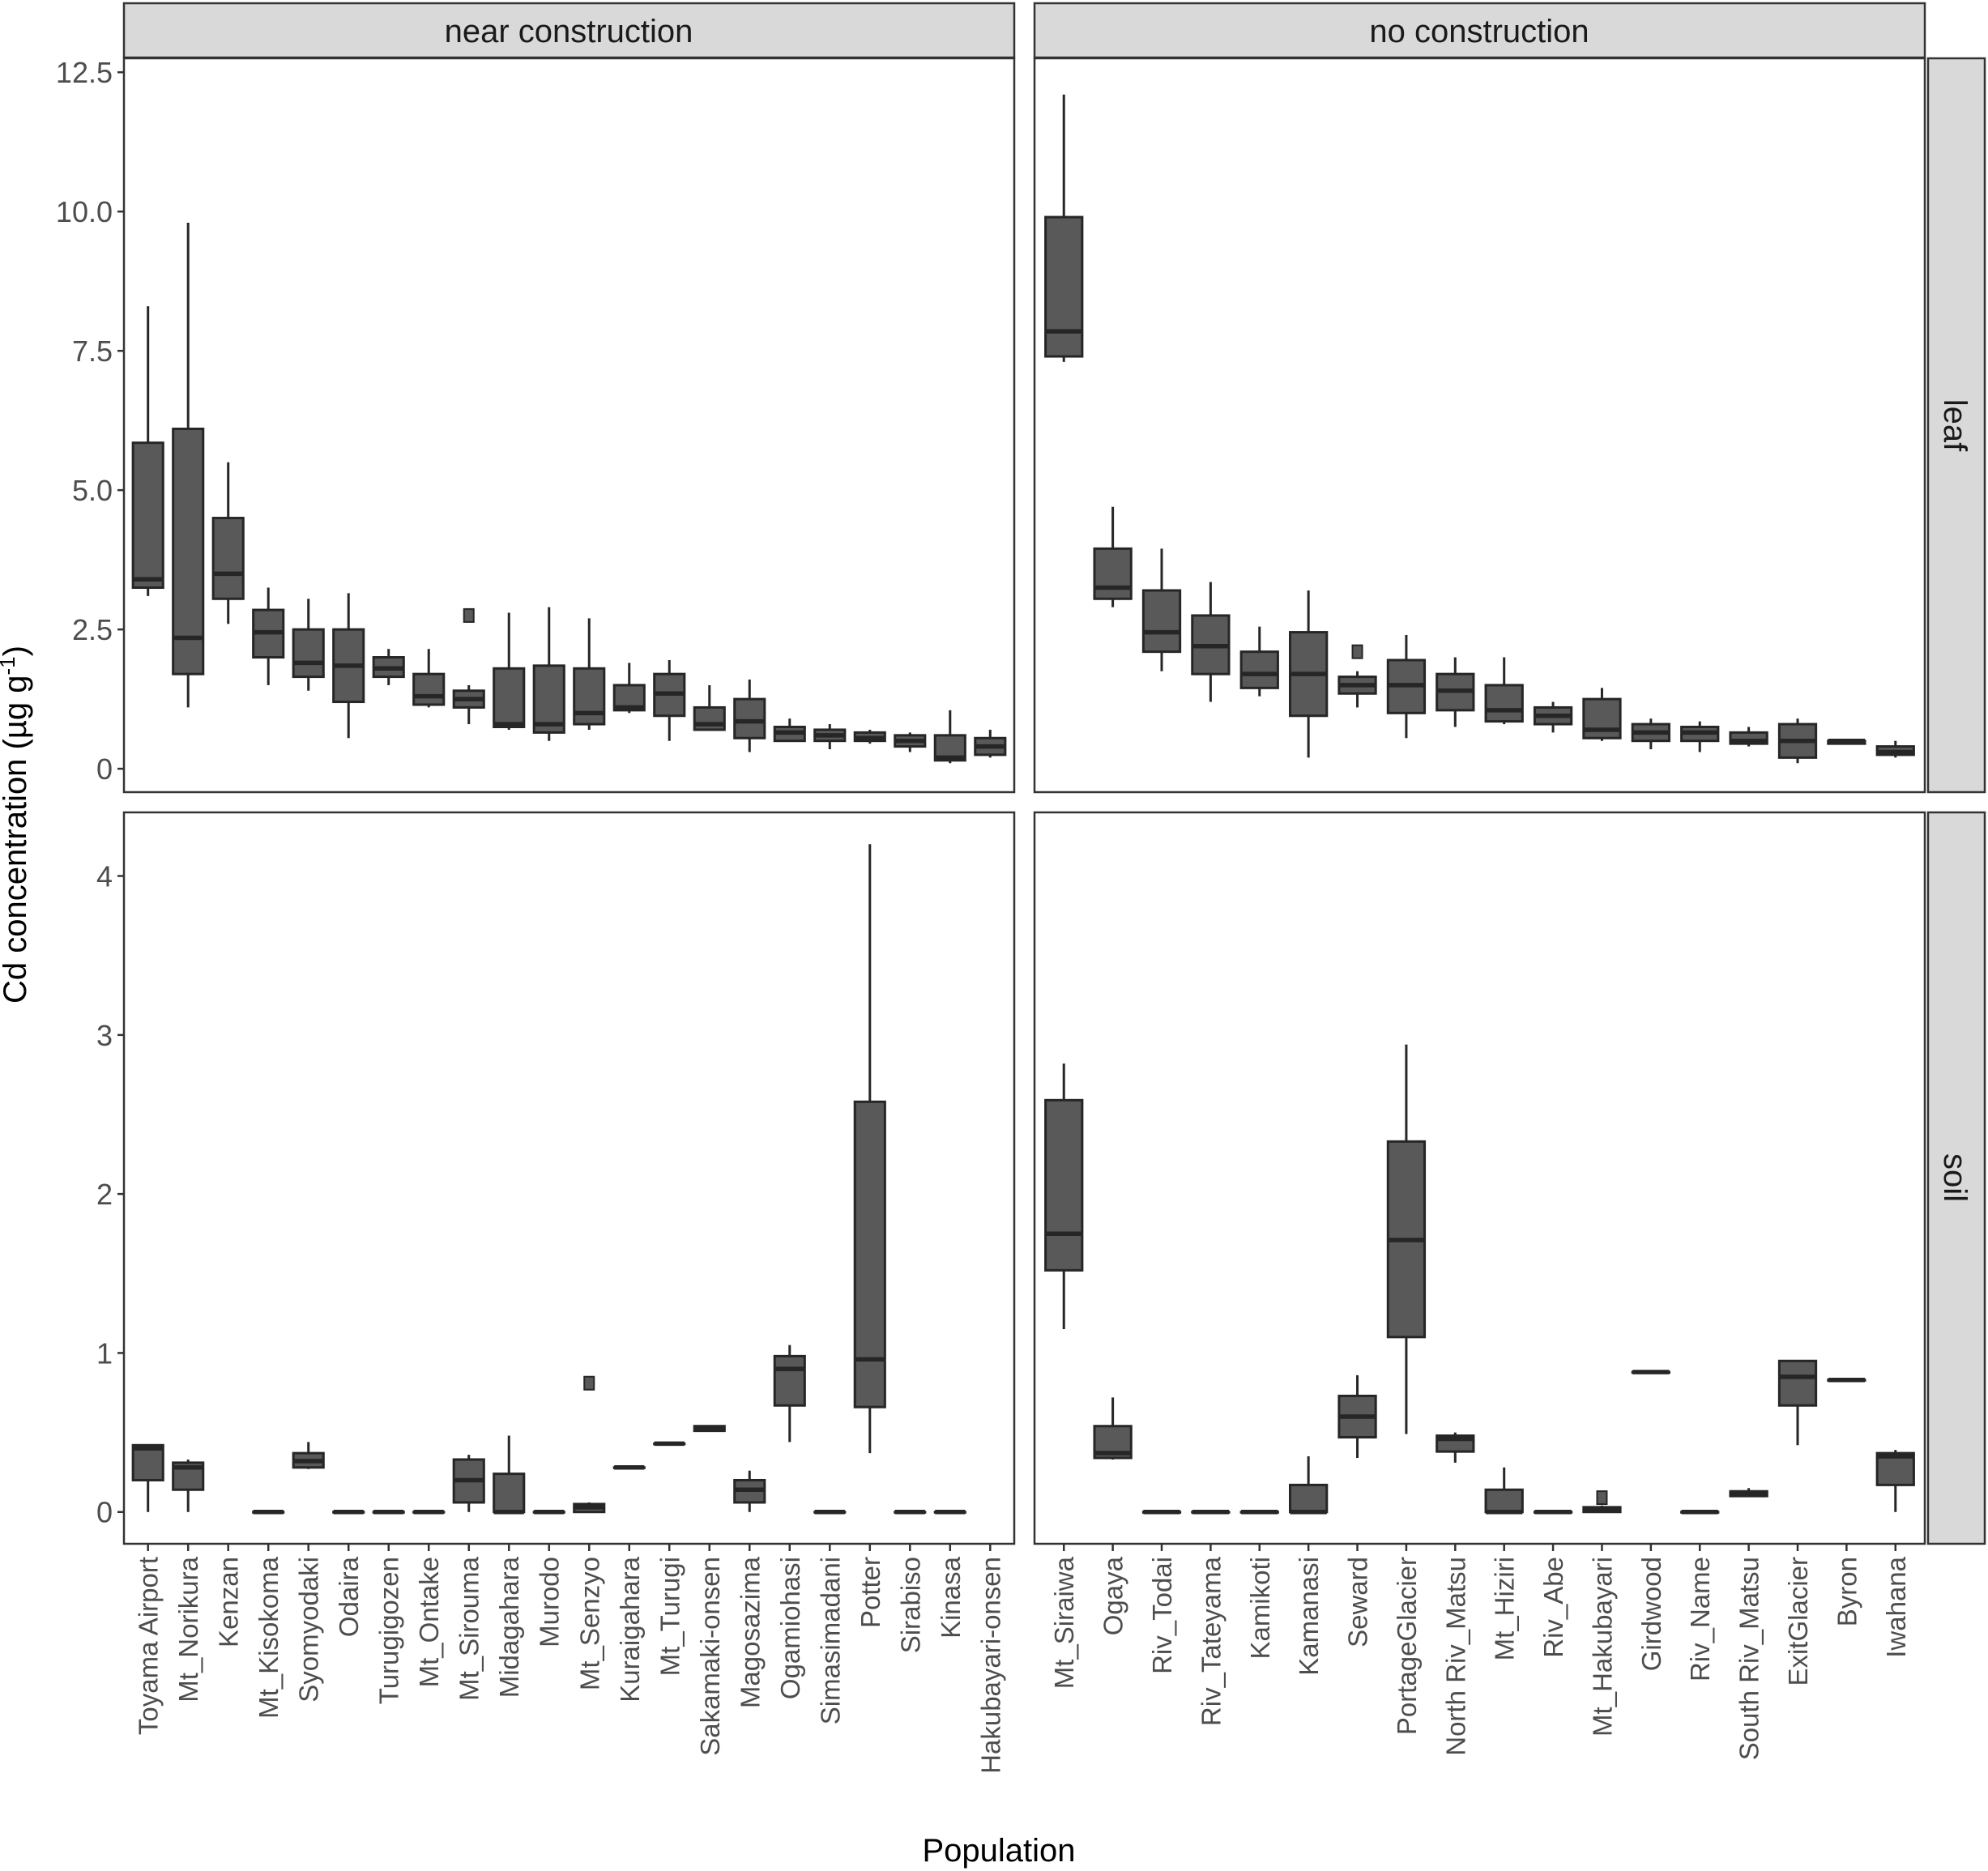  What do you see at coordinates (550, 1602) in the screenshot?
I see `x-tick-label: Murodo` at bounding box center [550, 1602].